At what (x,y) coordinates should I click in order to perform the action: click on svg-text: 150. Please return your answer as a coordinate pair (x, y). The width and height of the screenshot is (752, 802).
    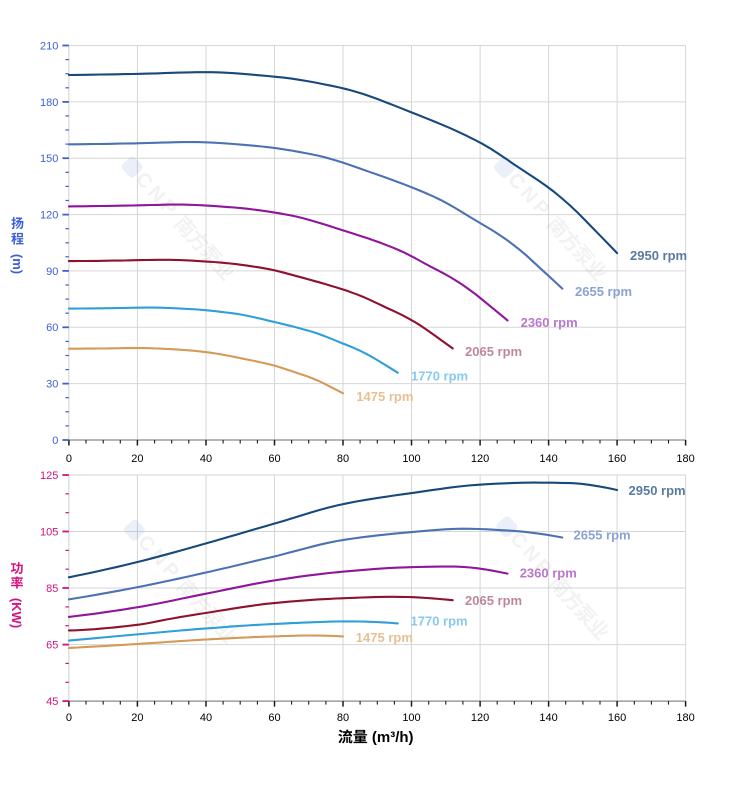
    Looking at the image, I should click on (49, 159).